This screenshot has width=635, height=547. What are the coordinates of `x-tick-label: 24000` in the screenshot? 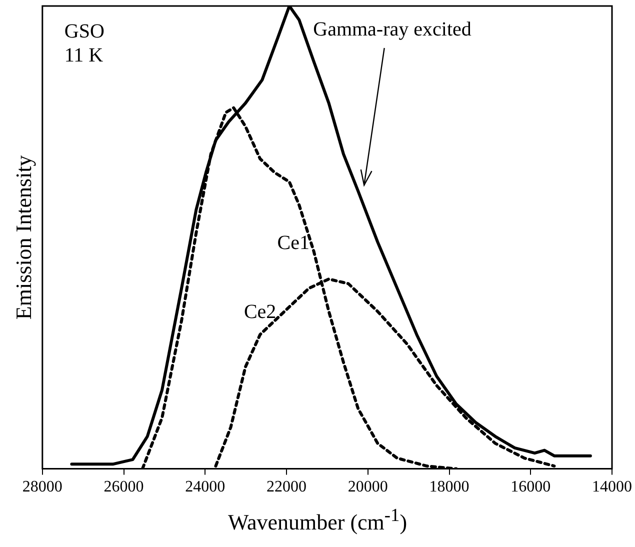 It's located at (205, 487).